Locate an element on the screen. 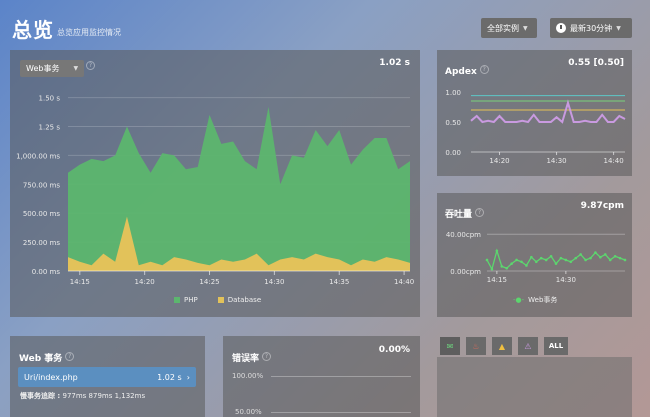 This screenshot has width=650, height=417. clock-icon is located at coordinates (561, 28).